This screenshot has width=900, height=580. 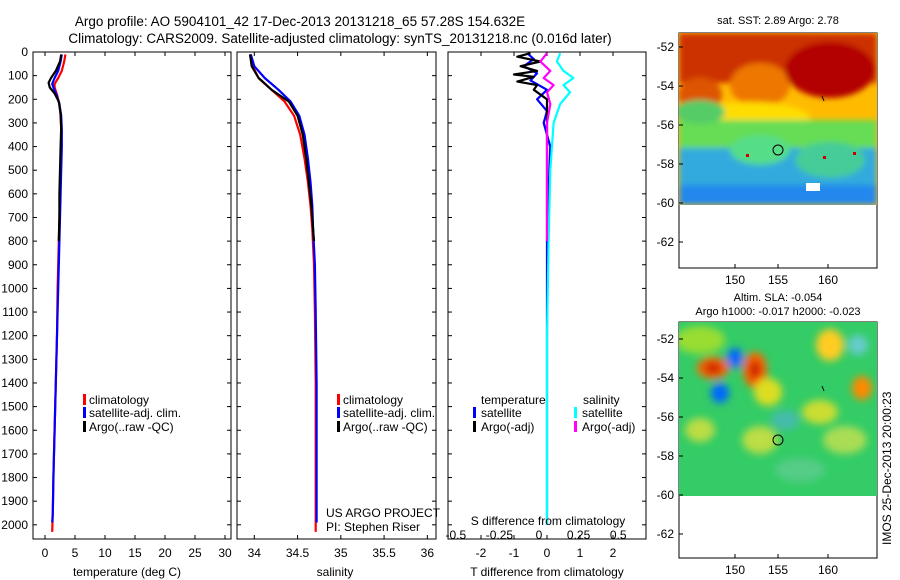 I want to click on legend-label-argo: Argo(..raw -QC), so click(x=385, y=427).